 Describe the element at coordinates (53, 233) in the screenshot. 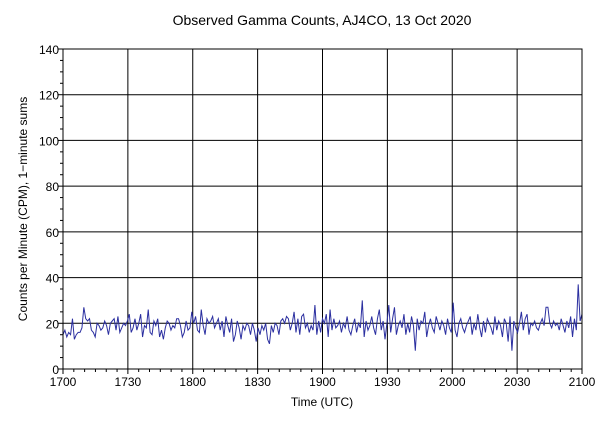

I see `y-tick-label: 60` at that location.